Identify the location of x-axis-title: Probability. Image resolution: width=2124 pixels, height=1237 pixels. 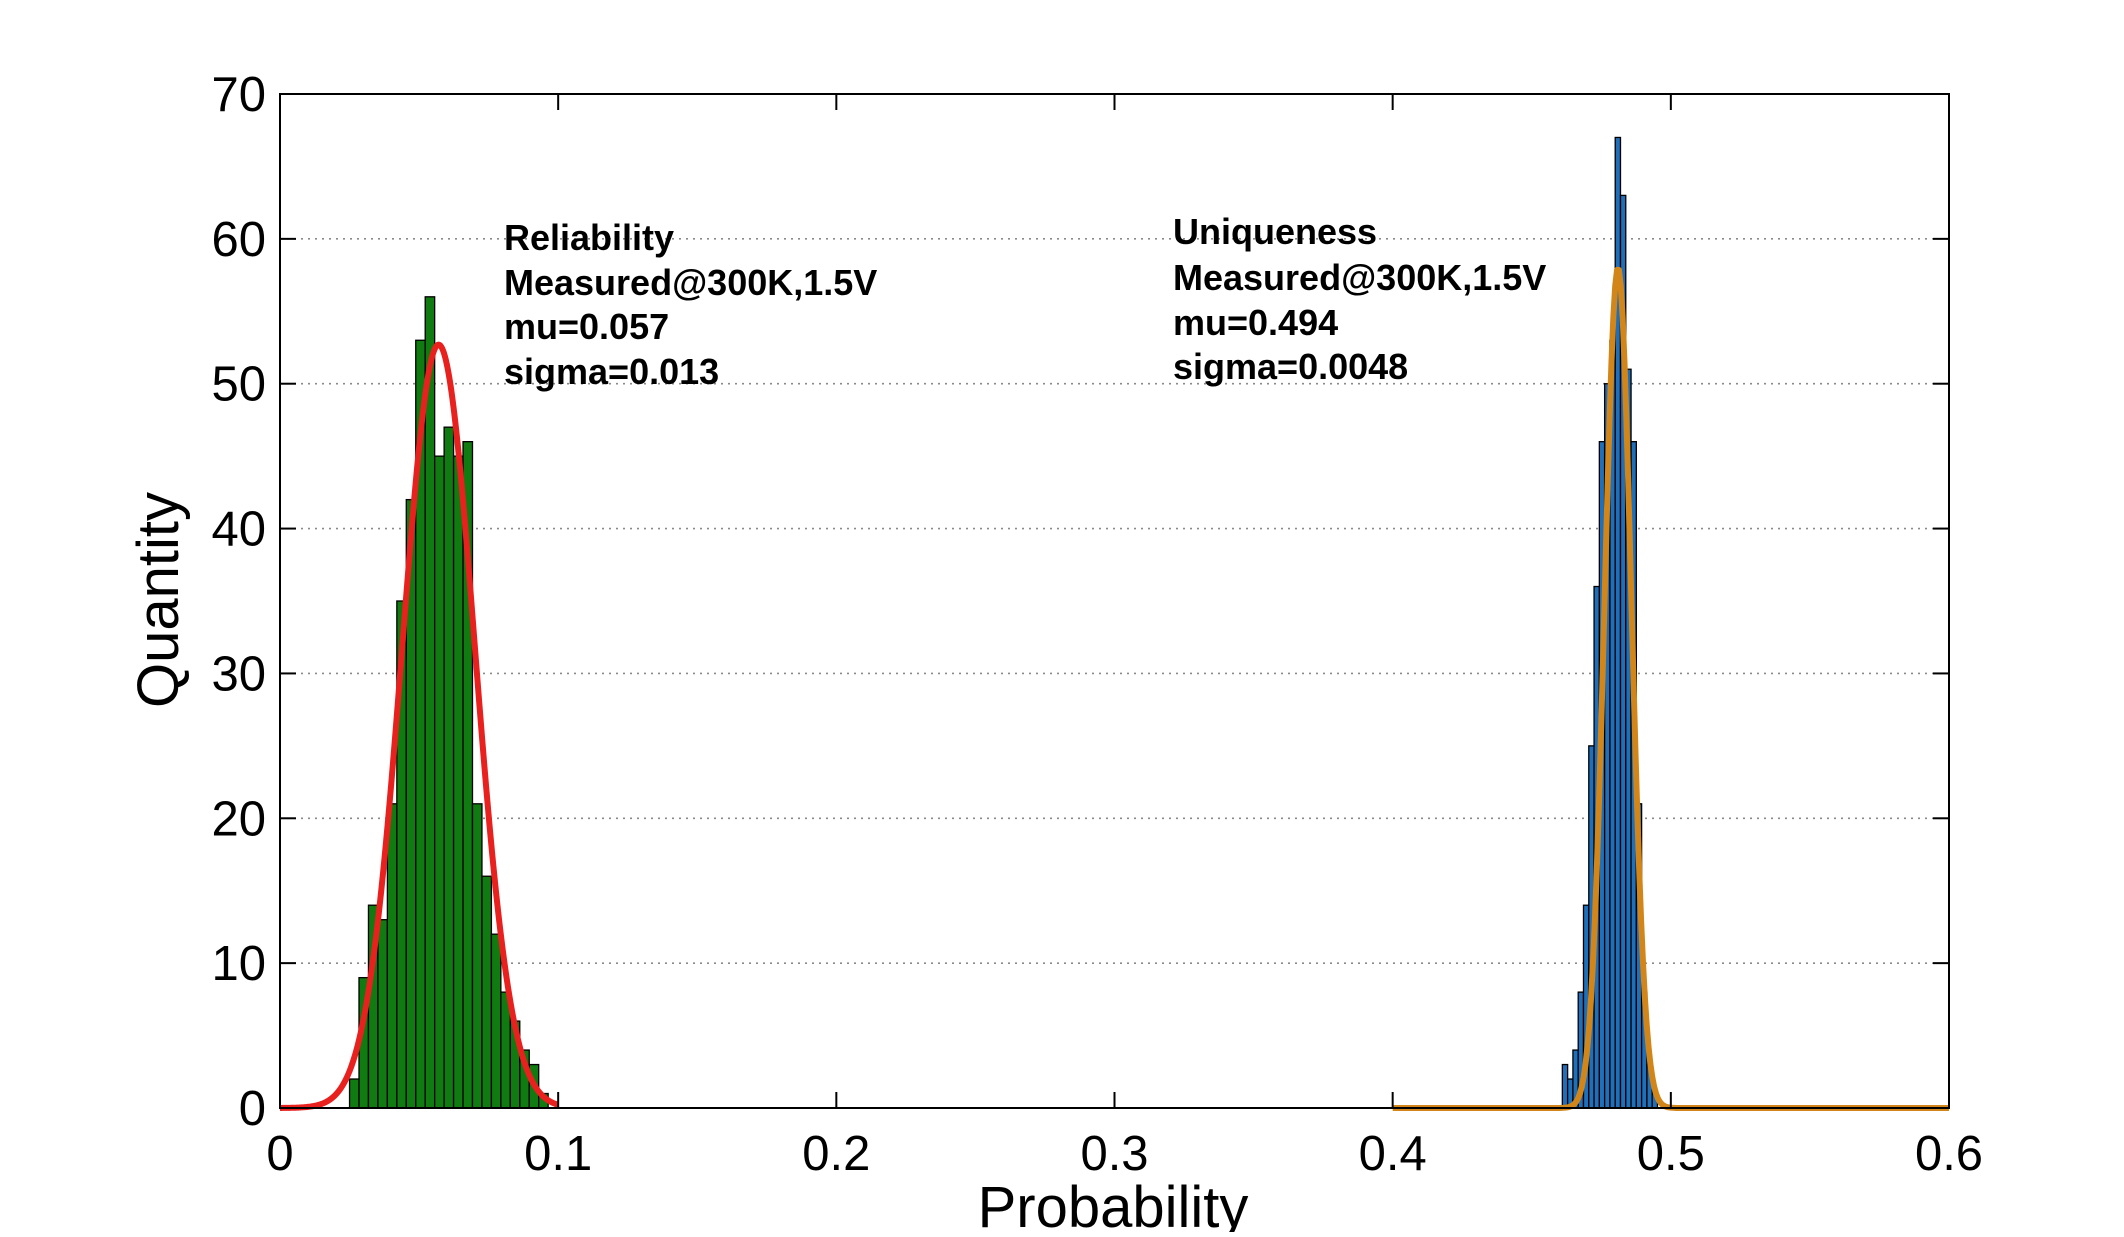
(1113, 1203).